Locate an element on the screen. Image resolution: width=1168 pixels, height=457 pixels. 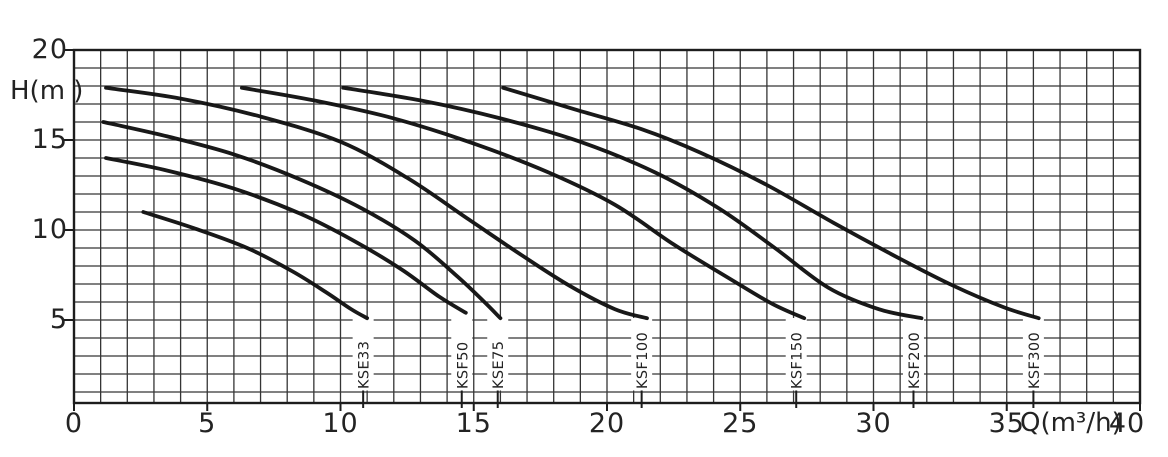
series-label-box-KSF300 is located at coordinates (1033, 354).